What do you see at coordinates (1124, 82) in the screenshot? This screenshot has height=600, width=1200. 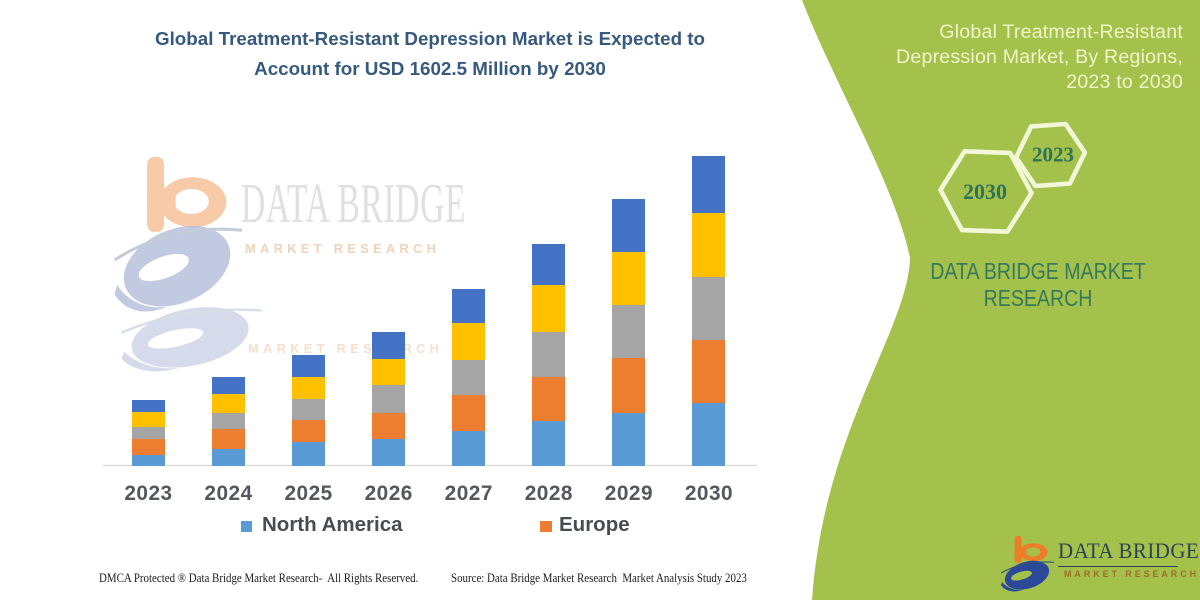 I see `right-panel-title-line3: 2023 to 2030` at bounding box center [1124, 82].